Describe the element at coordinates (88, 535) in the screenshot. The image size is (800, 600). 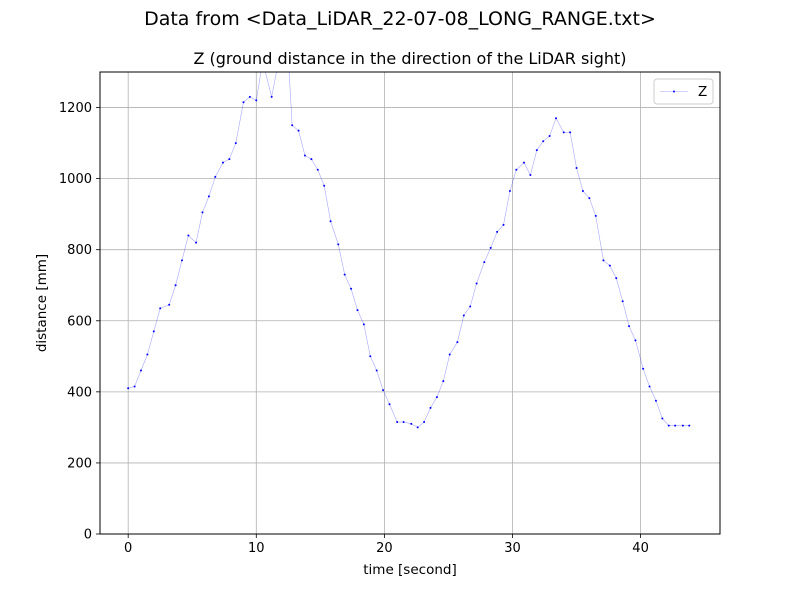
I see `y-tick-label: 0` at that location.